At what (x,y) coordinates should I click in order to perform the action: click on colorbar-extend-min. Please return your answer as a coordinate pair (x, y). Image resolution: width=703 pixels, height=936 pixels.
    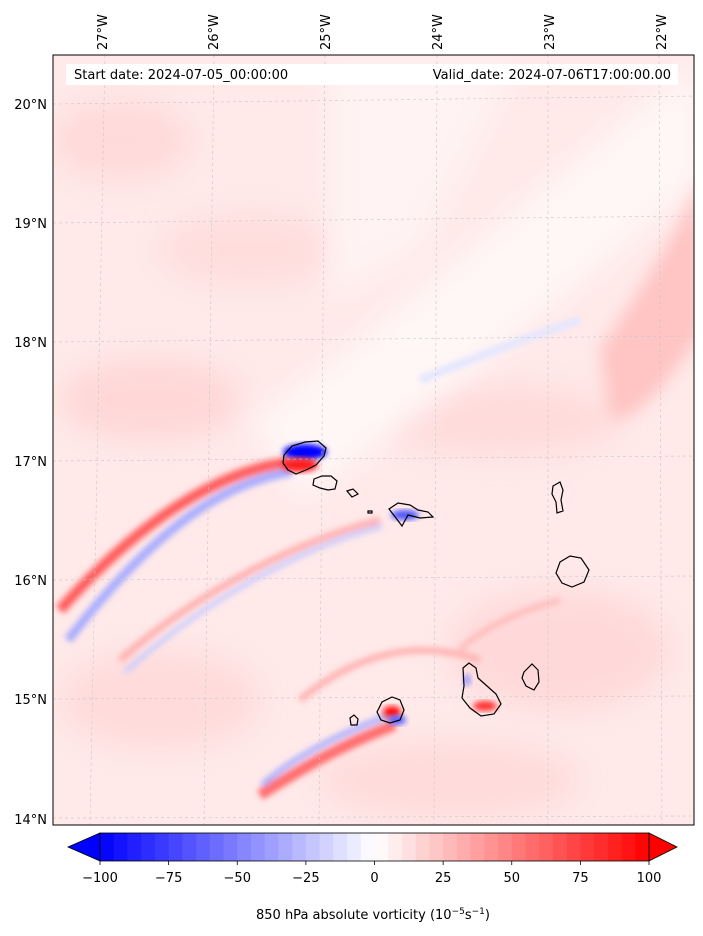
    Looking at the image, I should click on (84, 847).